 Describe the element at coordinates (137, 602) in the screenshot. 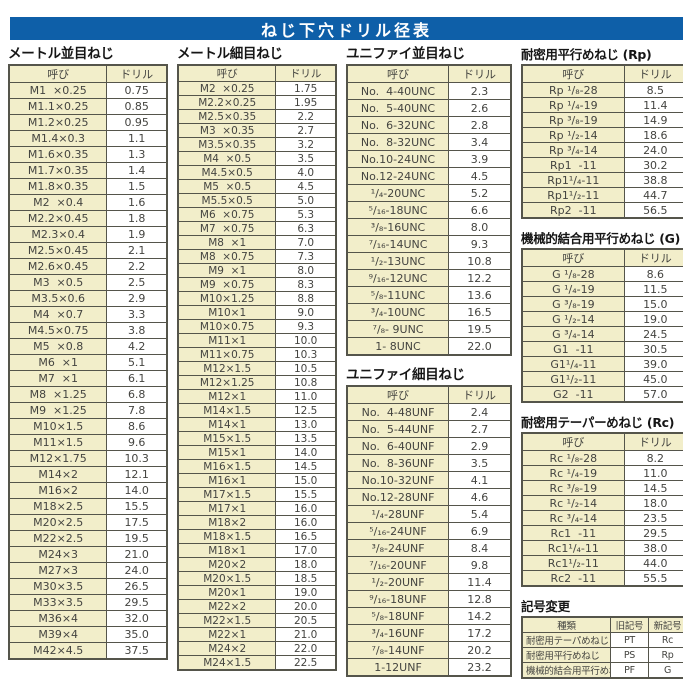

I see `drill-value-cell: 29.5` at that location.